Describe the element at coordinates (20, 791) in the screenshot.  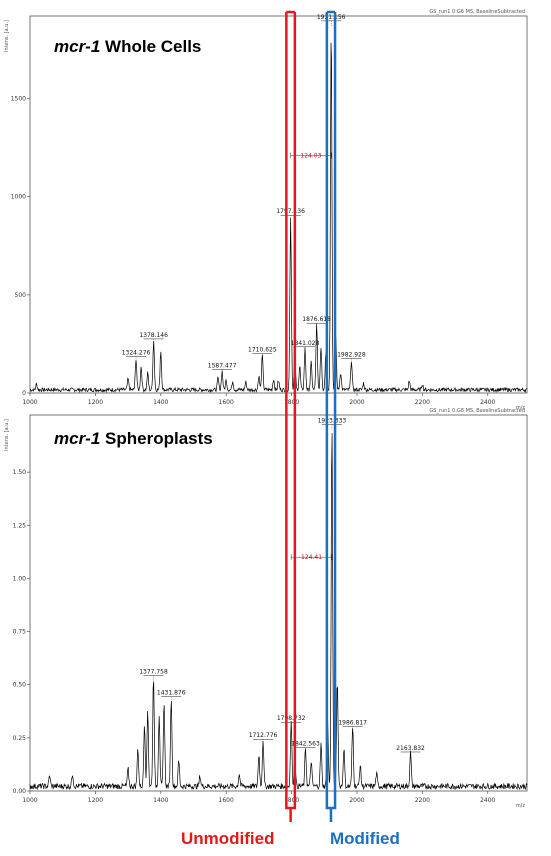
I see `y-tick-label: 0.00` at that location.